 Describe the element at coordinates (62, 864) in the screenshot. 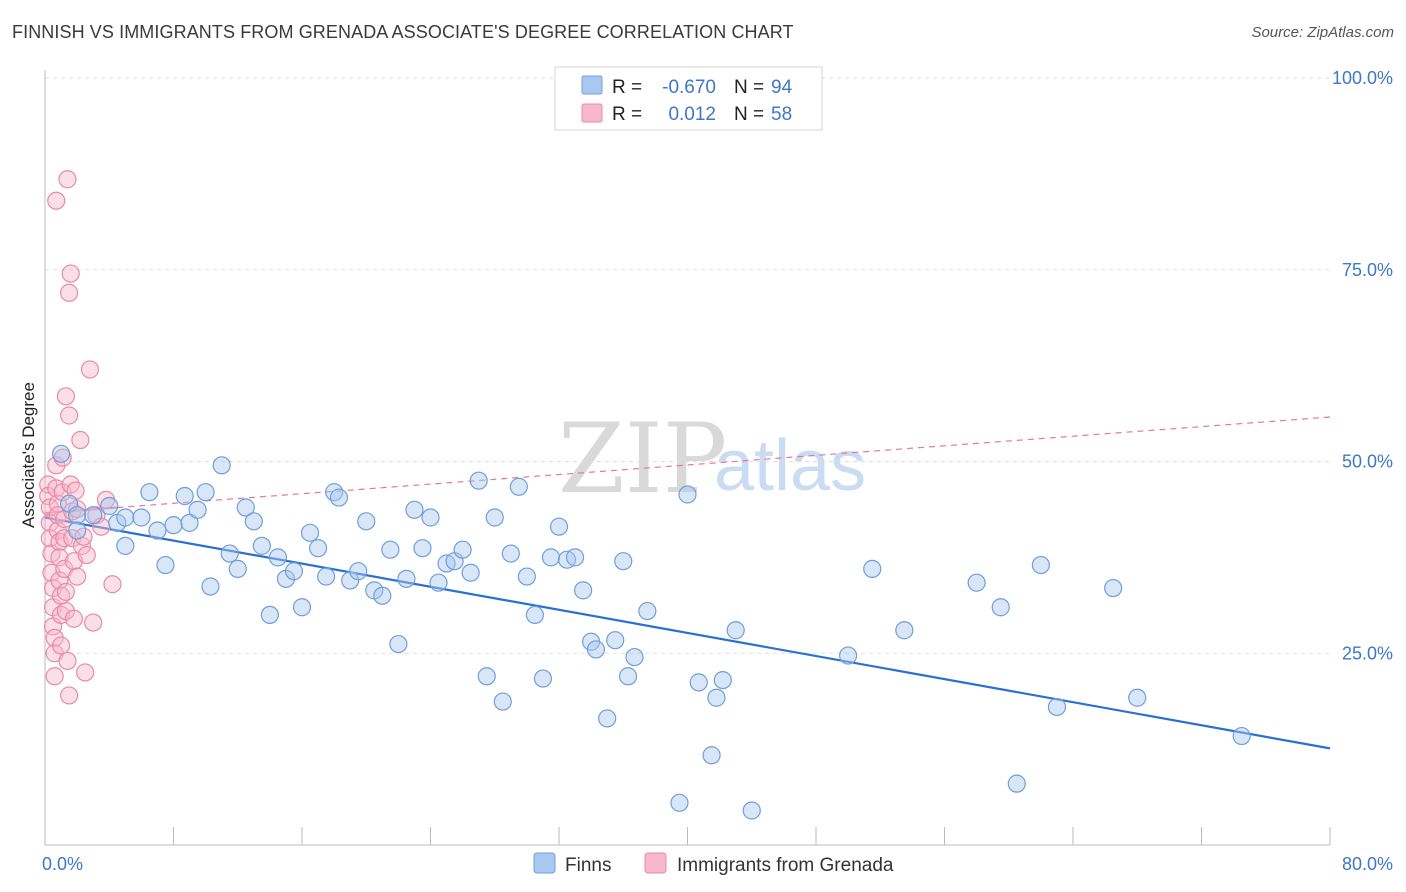

I see `x-tick-label: 0.0%` at that location.